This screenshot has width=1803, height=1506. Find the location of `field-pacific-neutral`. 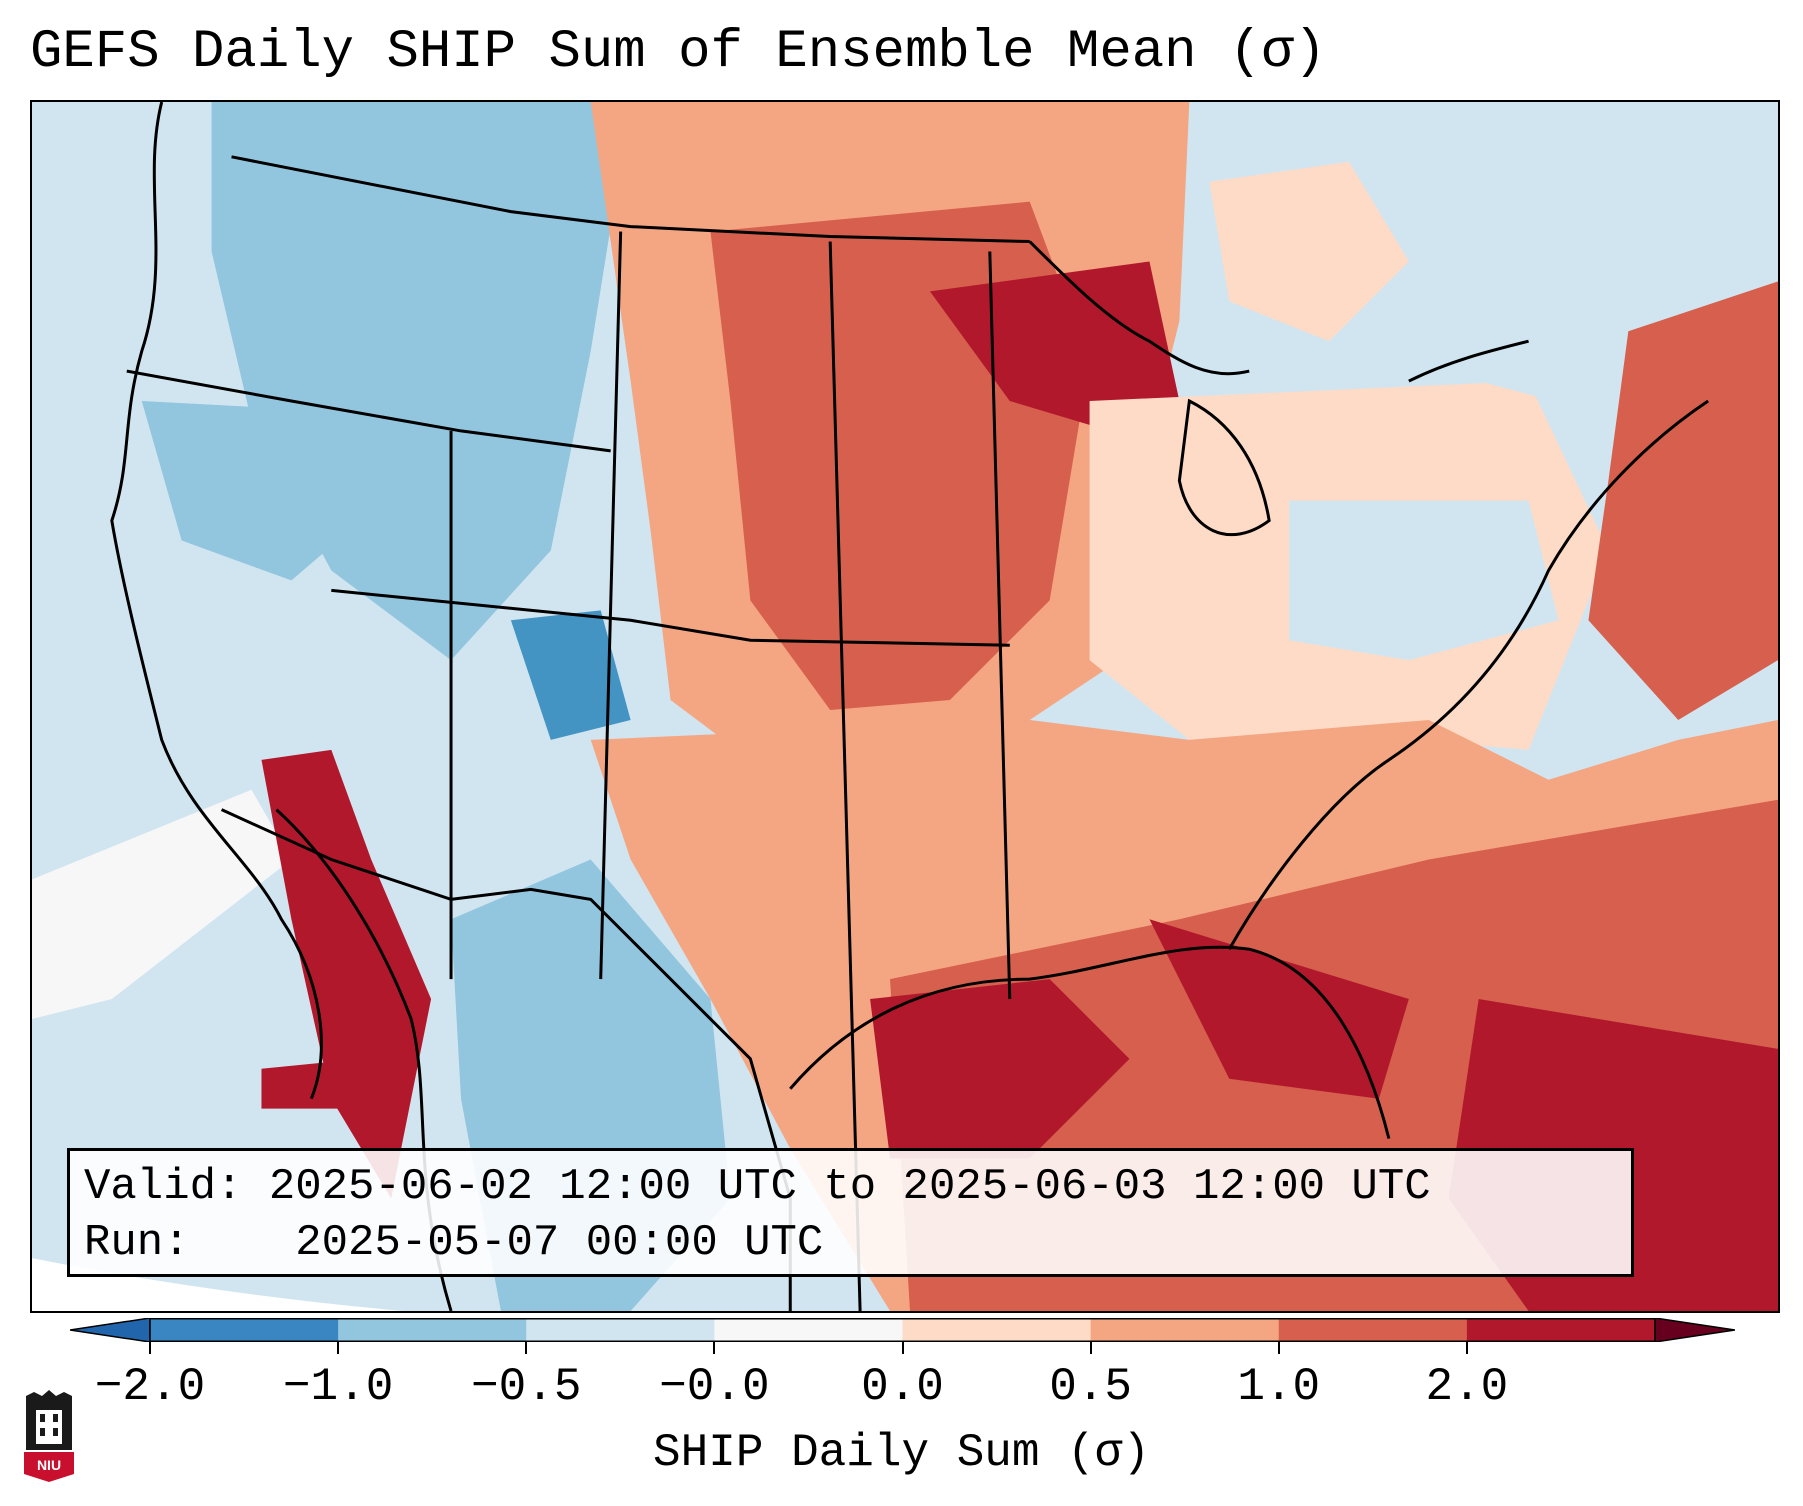

field-pacific-neutral is located at coordinates (162, 904).